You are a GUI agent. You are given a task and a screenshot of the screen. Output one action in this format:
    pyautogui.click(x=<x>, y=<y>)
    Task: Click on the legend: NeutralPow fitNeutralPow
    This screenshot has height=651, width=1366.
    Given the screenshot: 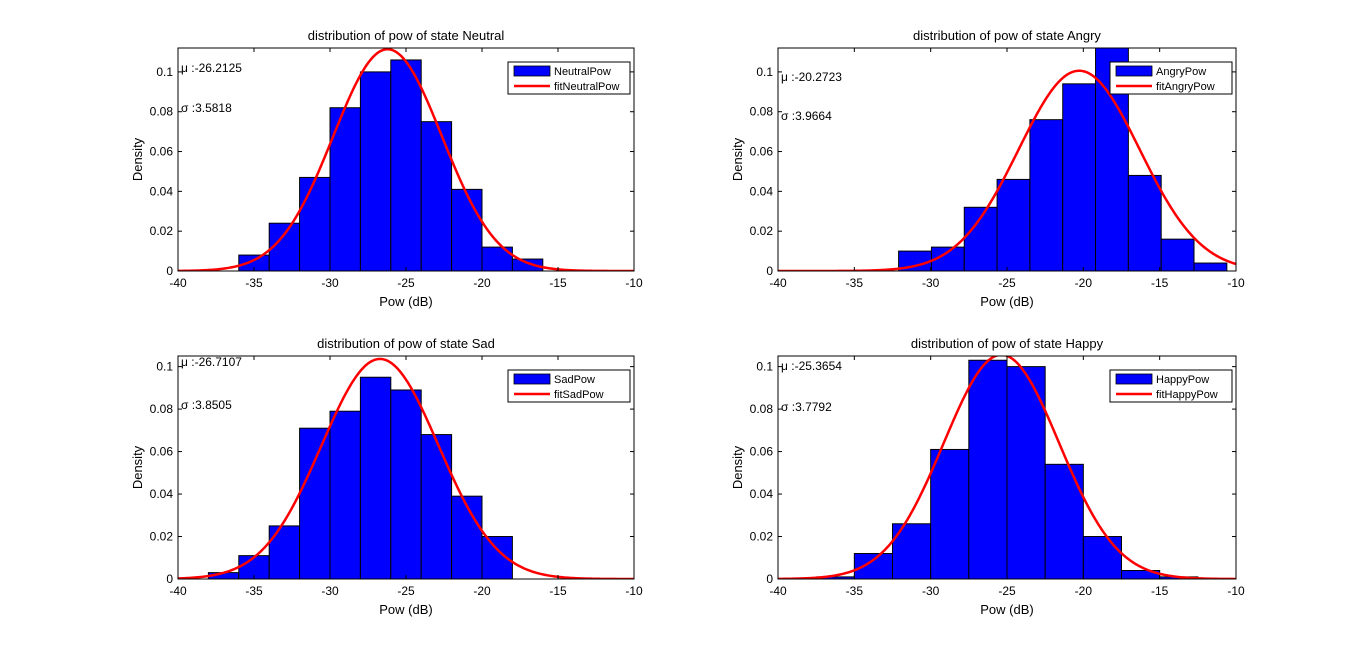 What is the action you would take?
    pyautogui.click(x=569, y=78)
    